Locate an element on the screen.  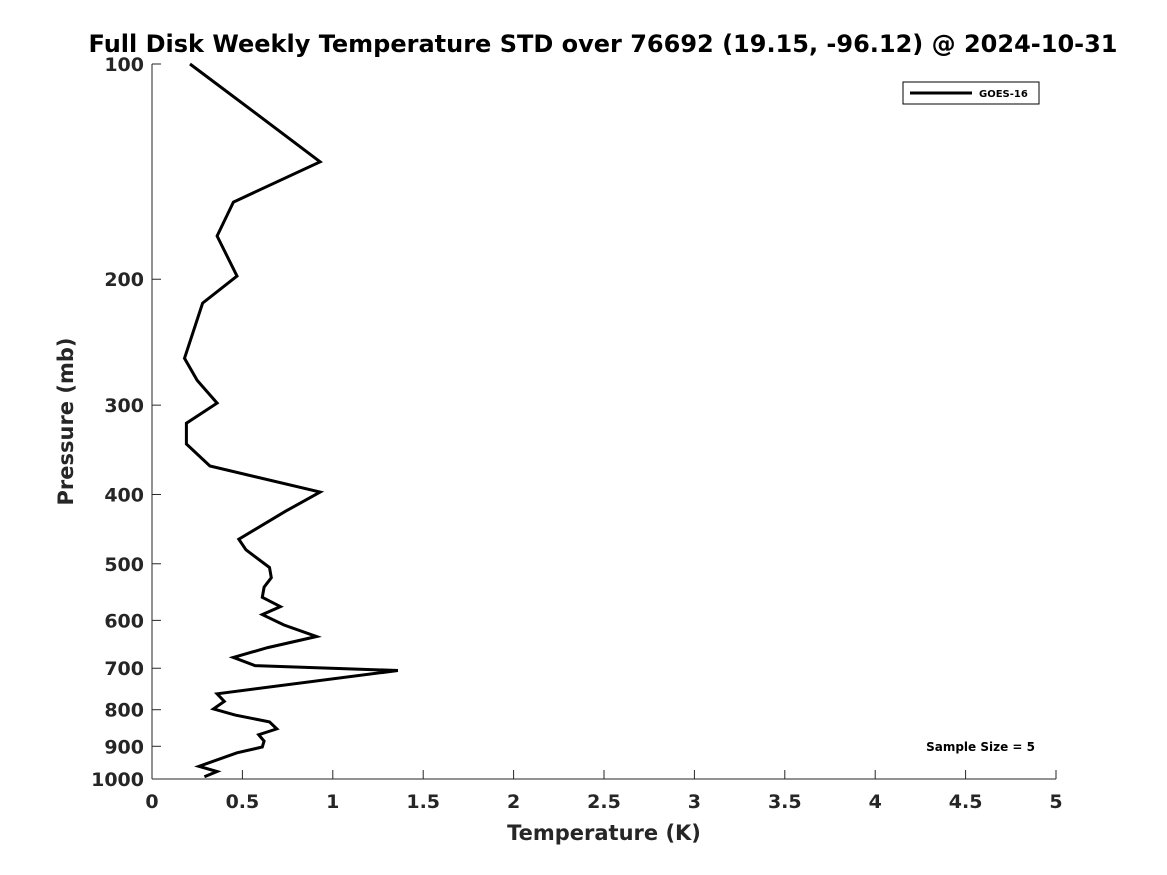
x-tick-label: 4 is located at coordinates (875, 802).